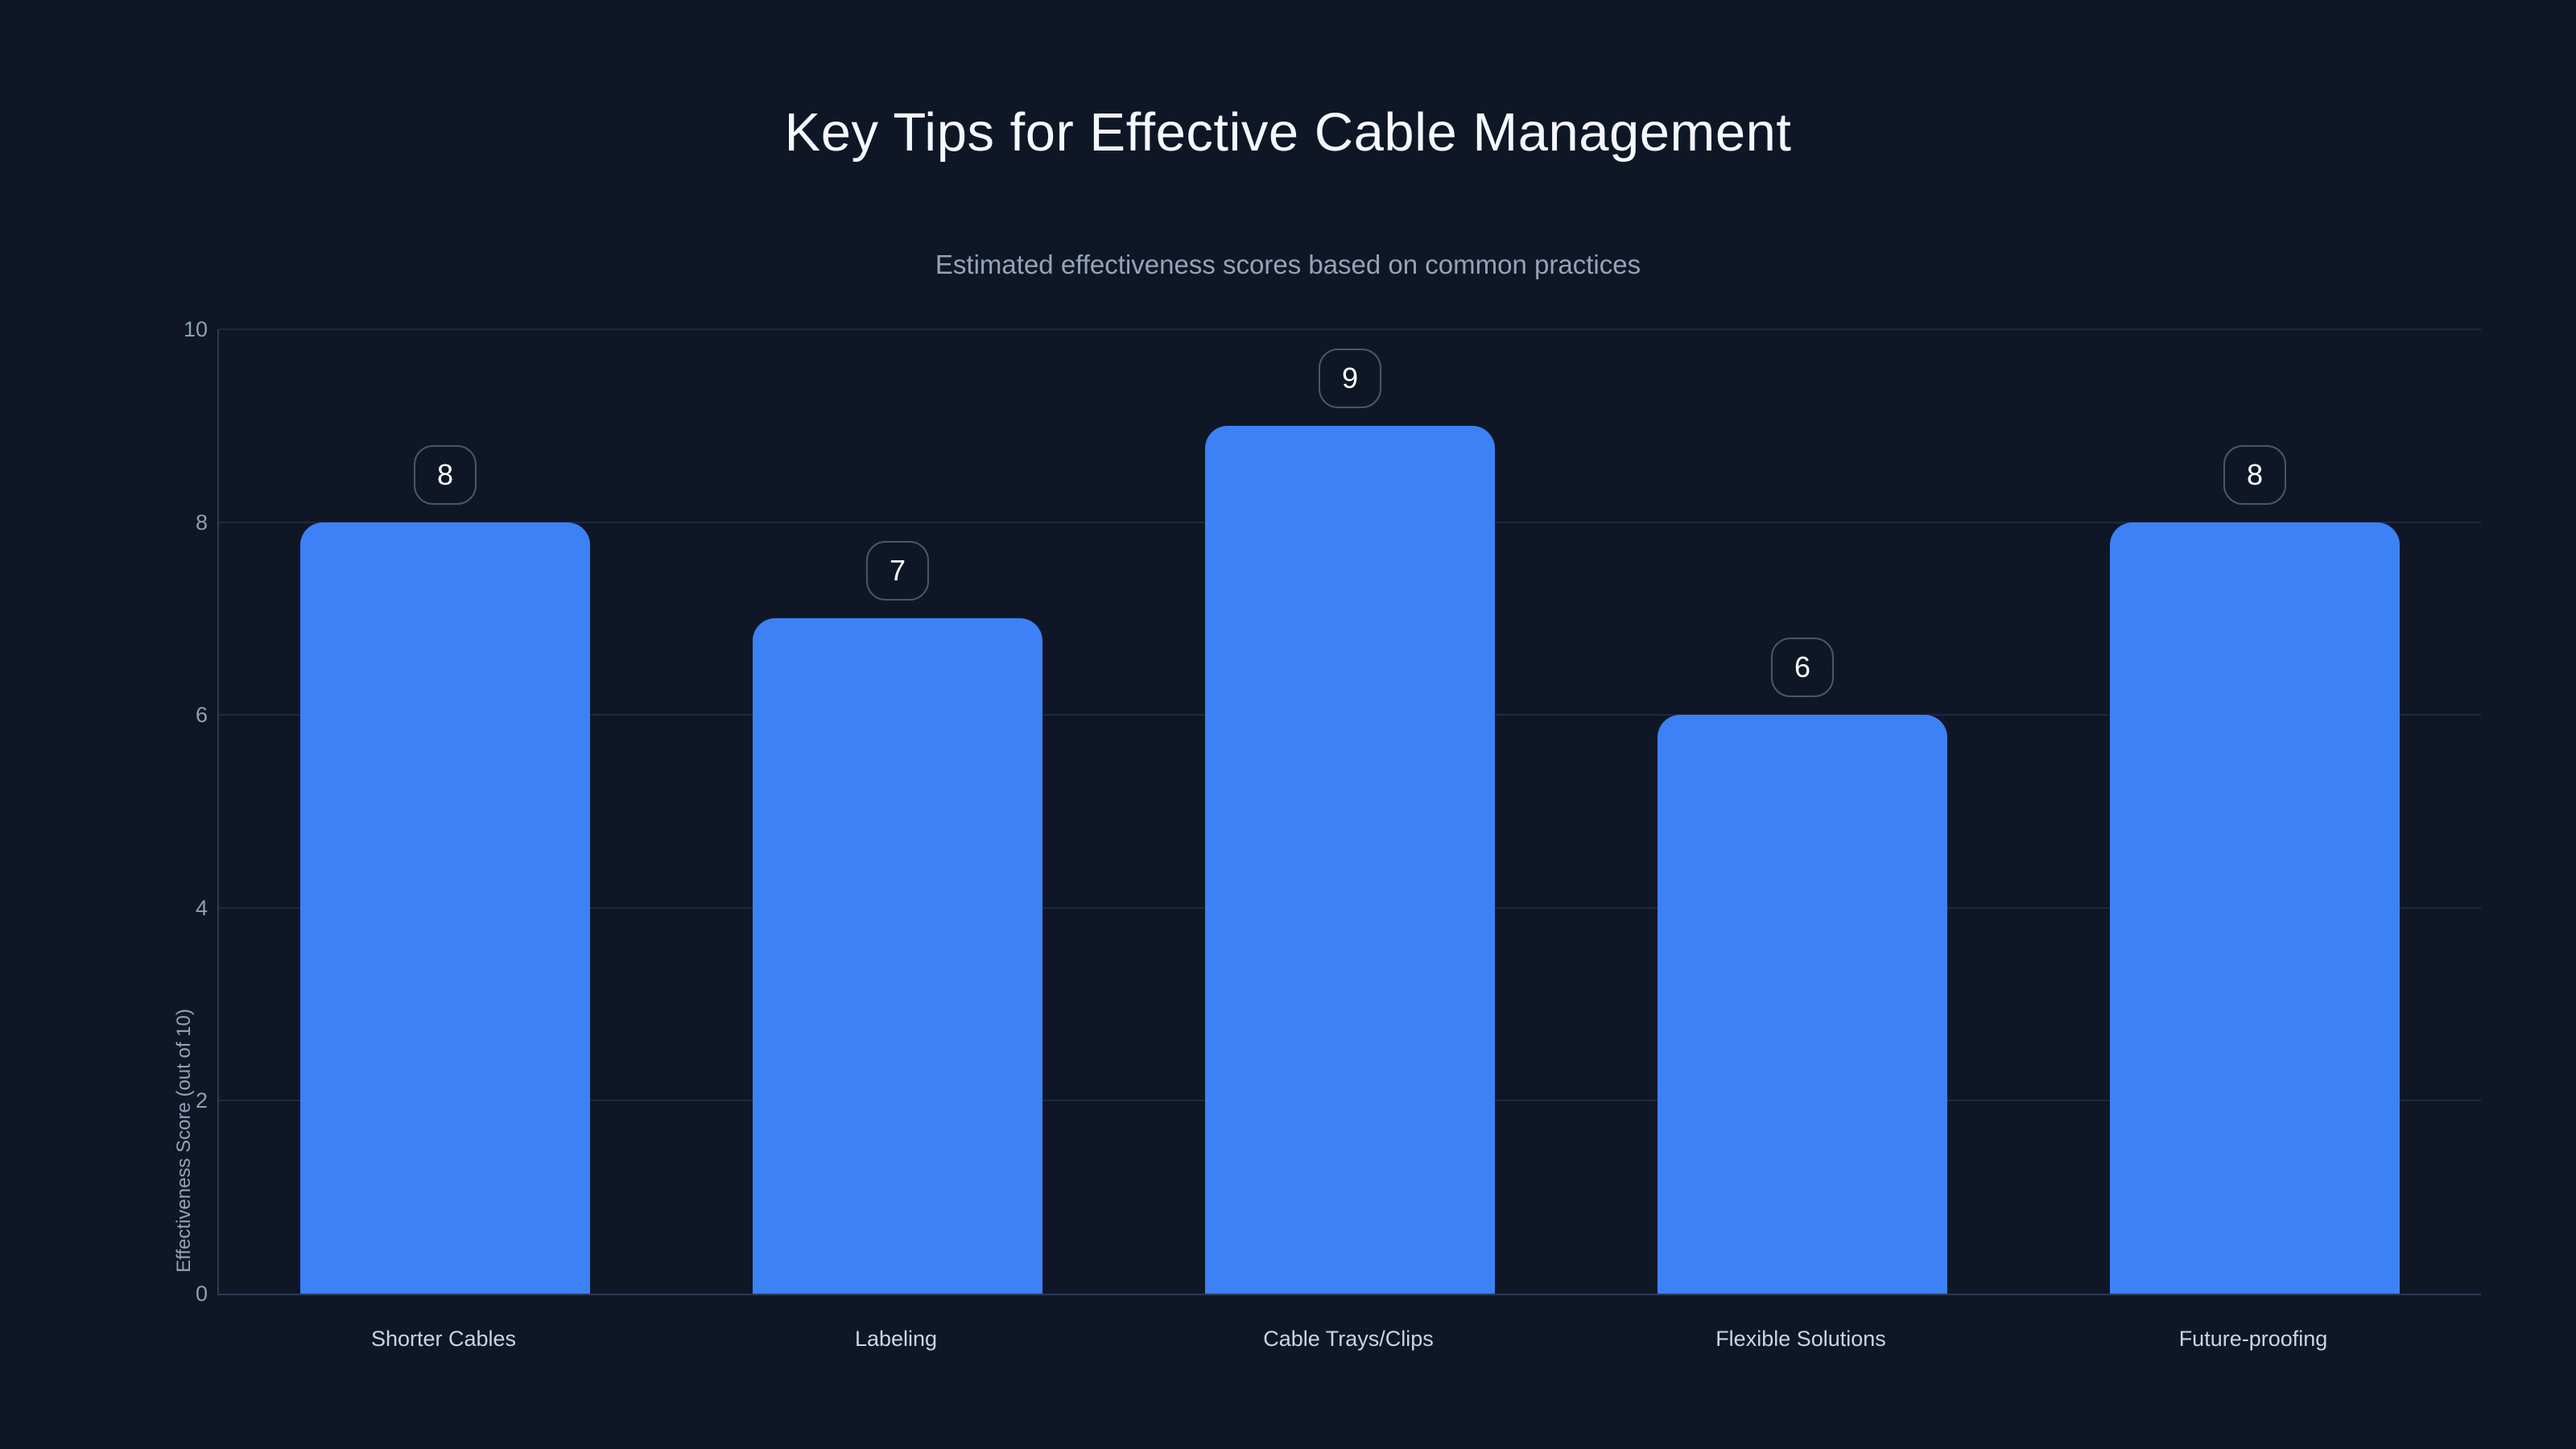  I want to click on y-tick-label-0: 0, so click(201, 1294).